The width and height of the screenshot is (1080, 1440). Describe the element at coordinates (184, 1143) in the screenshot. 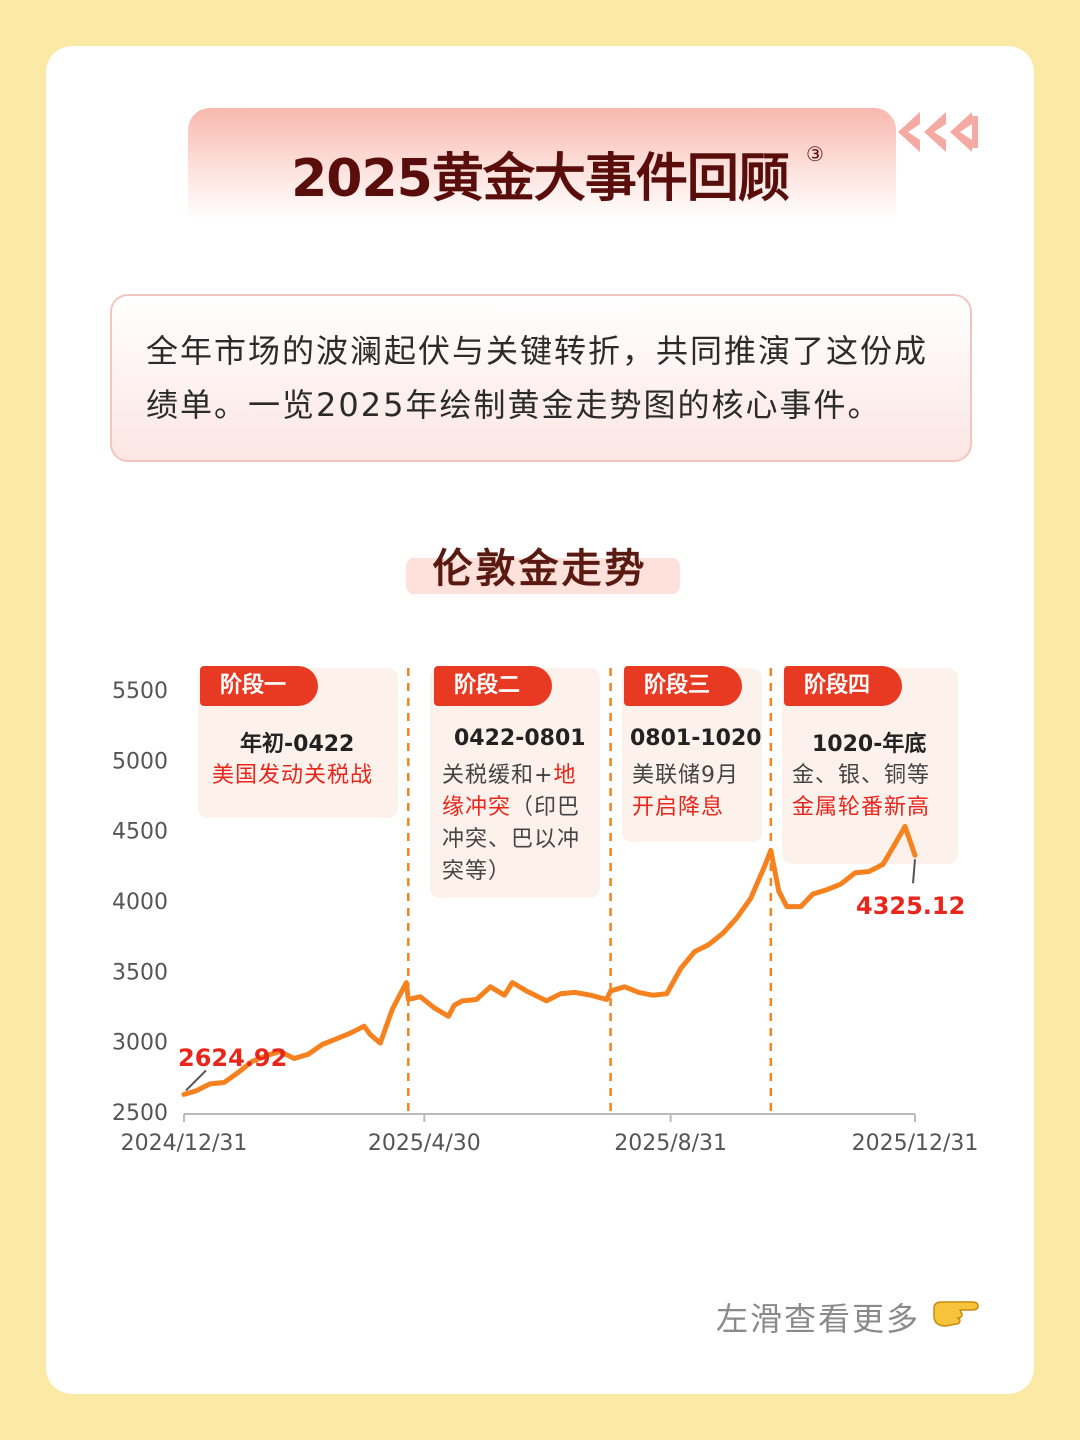

I see `x-tick-label: 2024/12/31` at that location.